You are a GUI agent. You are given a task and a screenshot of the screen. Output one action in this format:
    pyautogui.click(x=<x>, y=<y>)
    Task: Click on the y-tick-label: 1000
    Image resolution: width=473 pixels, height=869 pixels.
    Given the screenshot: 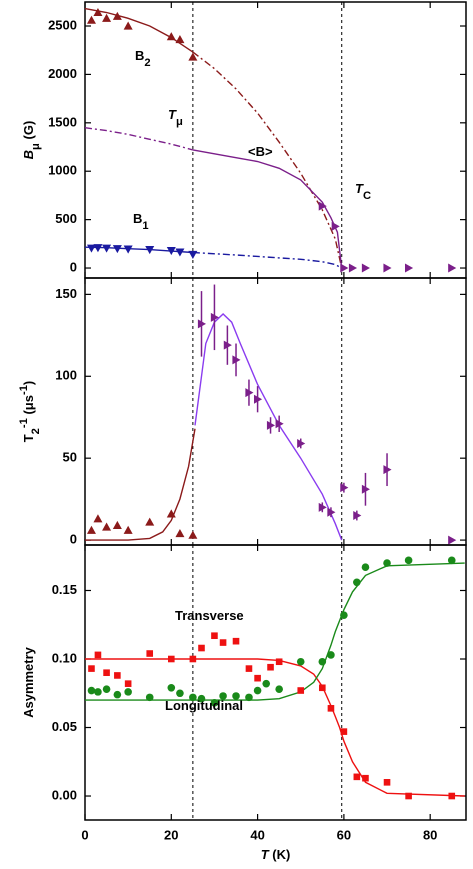 What is the action you would take?
    pyautogui.click(x=62, y=170)
    